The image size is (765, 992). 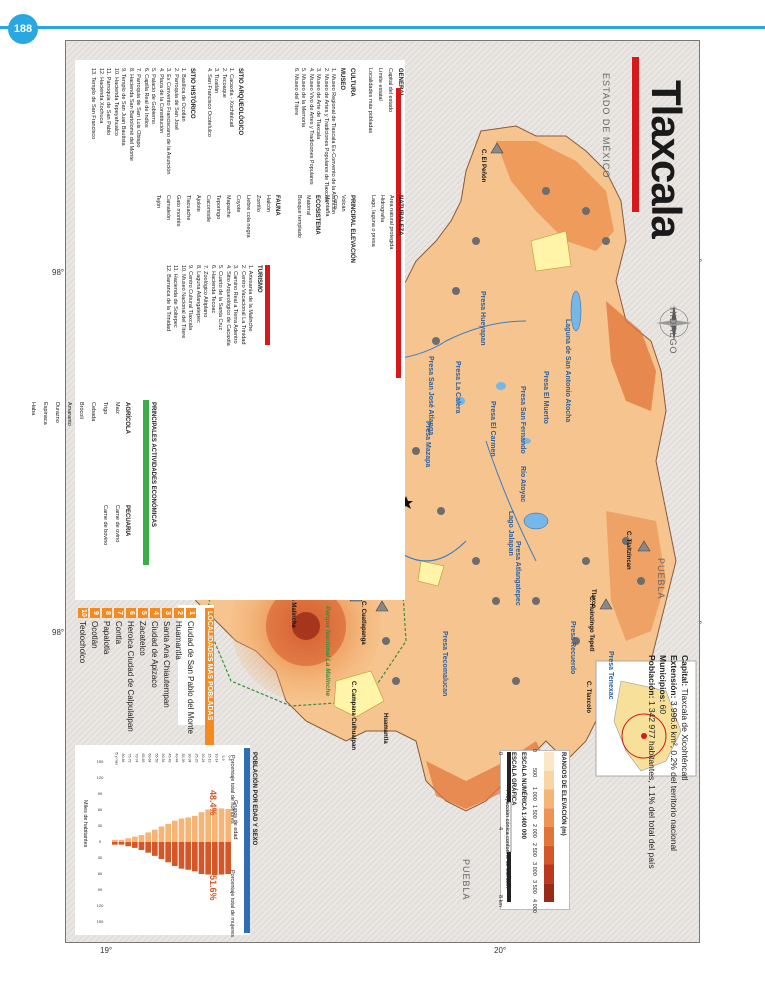 I want to click on label-lake-8: Presa El Muerto, so click(x=545, y=397).